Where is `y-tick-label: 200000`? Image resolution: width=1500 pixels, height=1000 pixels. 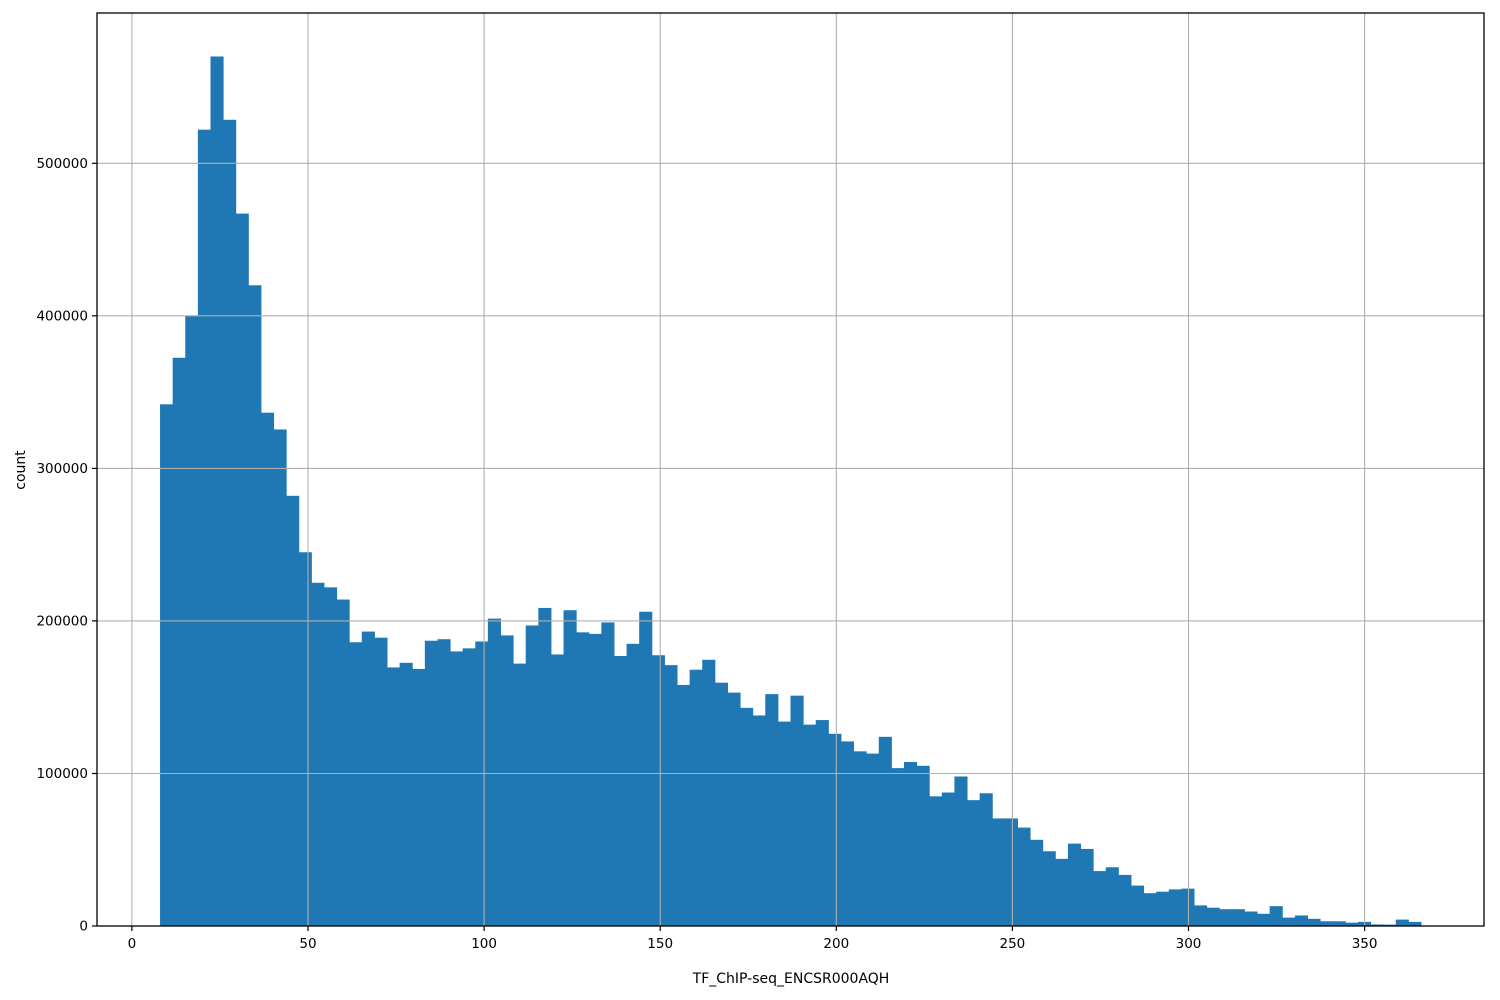
y-tick-label: 200000 is located at coordinates (62, 621).